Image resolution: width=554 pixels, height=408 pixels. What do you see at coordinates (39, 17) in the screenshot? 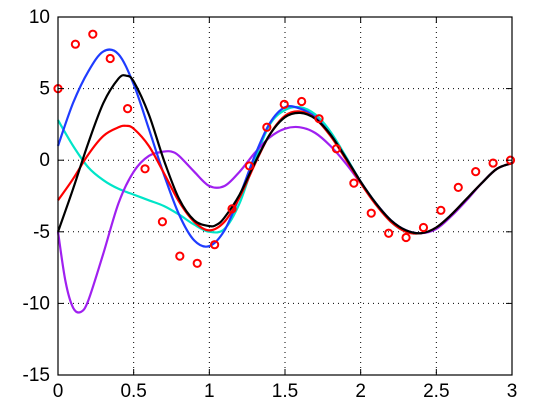
I see `y-tick-label: 10` at bounding box center [39, 17].